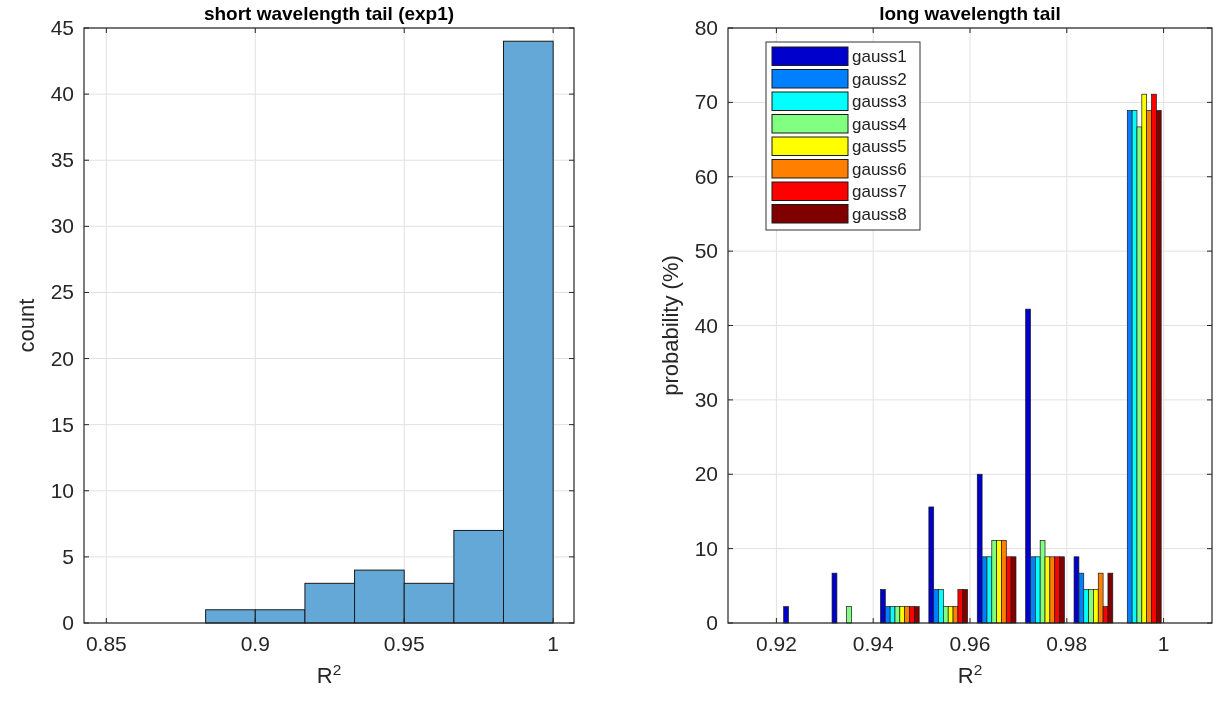 Image resolution: width=1220 pixels, height=711 pixels. Describe the element at coordinates (62, 292) in the screenshot. I see `y-tick-label: 25` at that location.